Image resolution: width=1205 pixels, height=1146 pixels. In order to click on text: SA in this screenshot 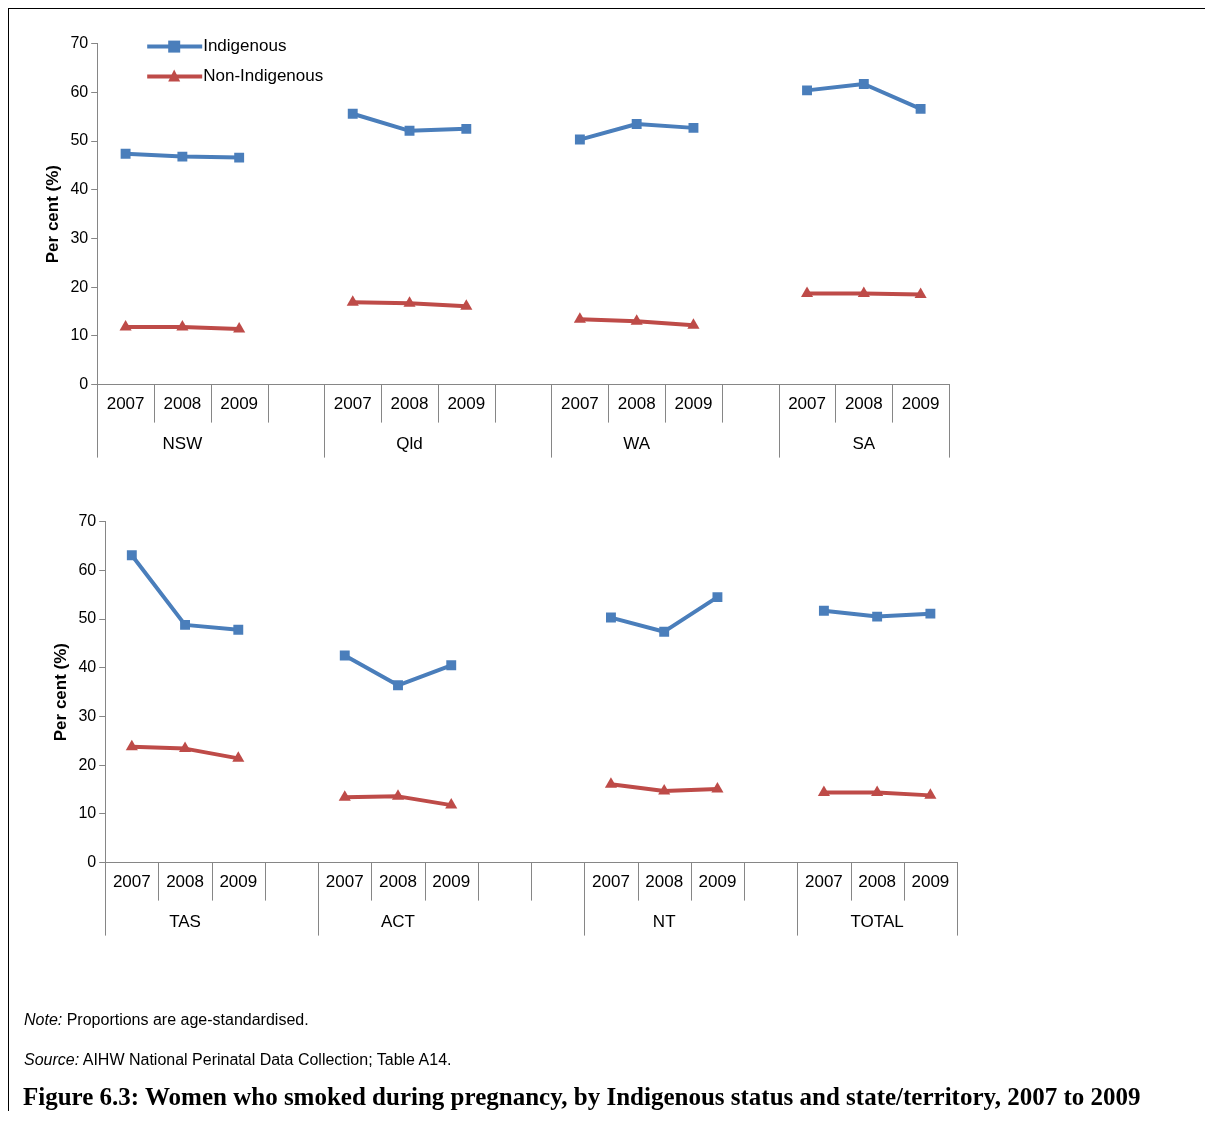, I will do `click(864, 444)`.